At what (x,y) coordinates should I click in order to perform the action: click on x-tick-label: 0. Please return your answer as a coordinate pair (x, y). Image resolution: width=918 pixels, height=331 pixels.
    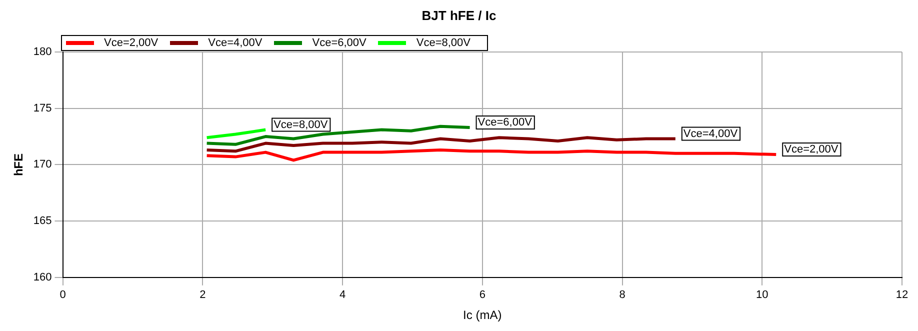
    Looking at the image, I should click on (63, 295).